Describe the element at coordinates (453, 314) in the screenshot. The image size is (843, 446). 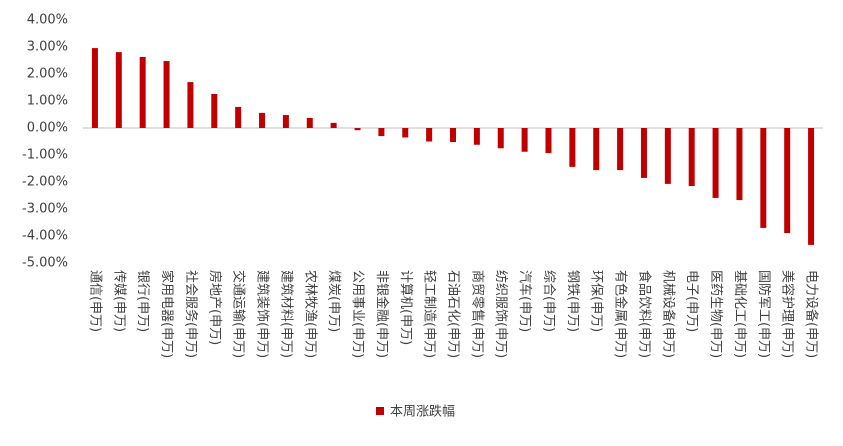
I see `x-tick-label: 石油石化(申万)` at that location.